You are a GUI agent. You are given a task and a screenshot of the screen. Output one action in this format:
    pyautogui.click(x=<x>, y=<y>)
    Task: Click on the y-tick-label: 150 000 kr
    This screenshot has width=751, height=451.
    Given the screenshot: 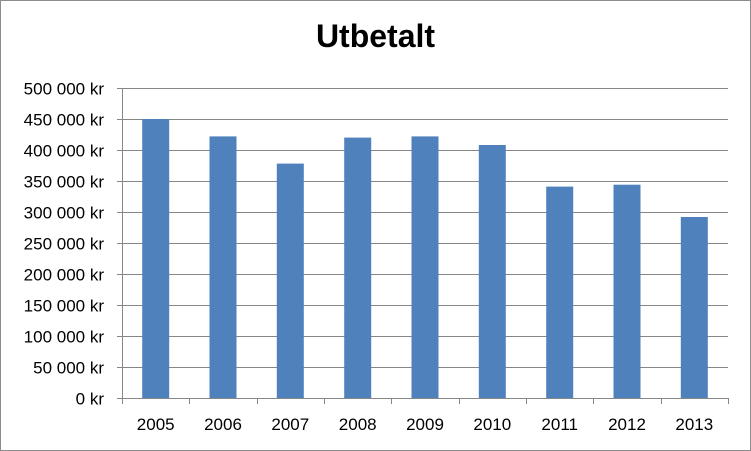 What is the action you would take?
    pyautogui.click(x=64, y=306)
    